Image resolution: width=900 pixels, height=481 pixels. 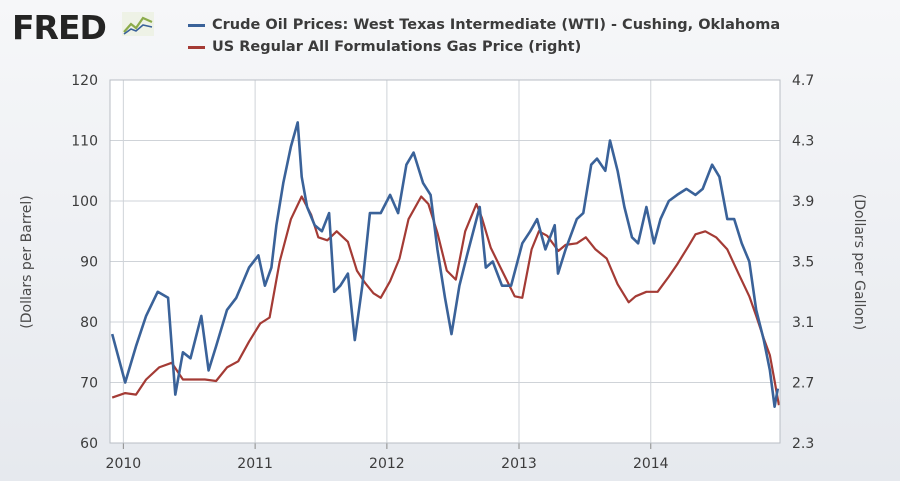 What do you see at coordinates (84, 81) in the screenshot?
I see `y-left-tick-label: 120` at bounding box center [84, 81].